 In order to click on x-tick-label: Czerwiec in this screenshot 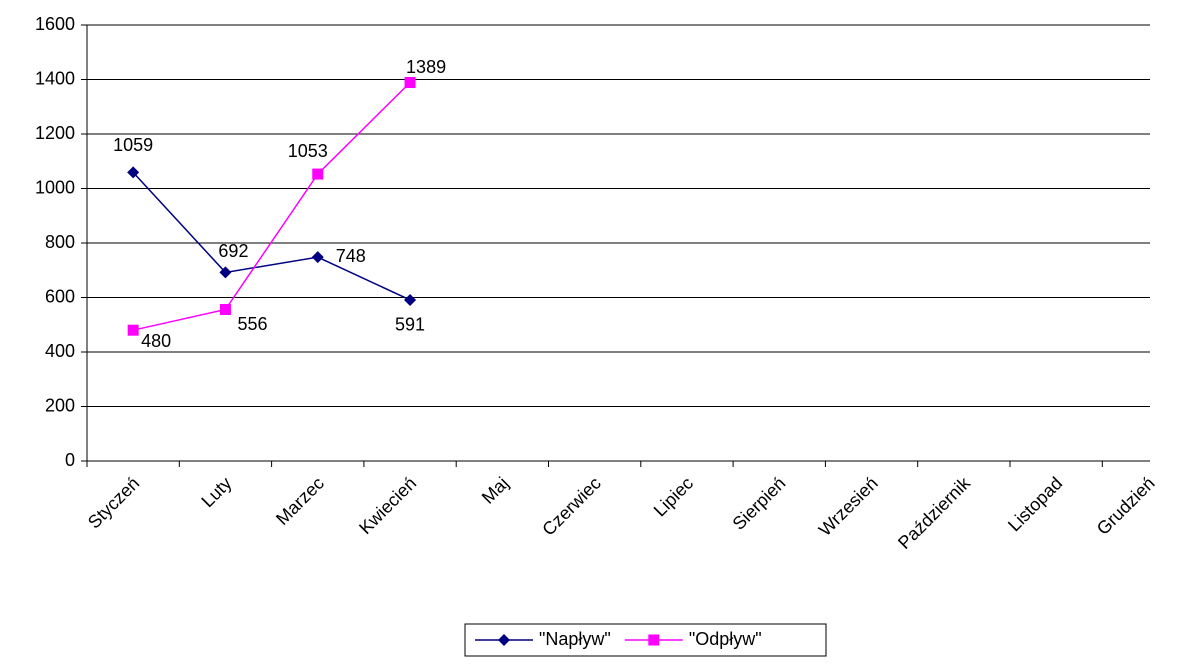, I will do `click(571, 506)`.